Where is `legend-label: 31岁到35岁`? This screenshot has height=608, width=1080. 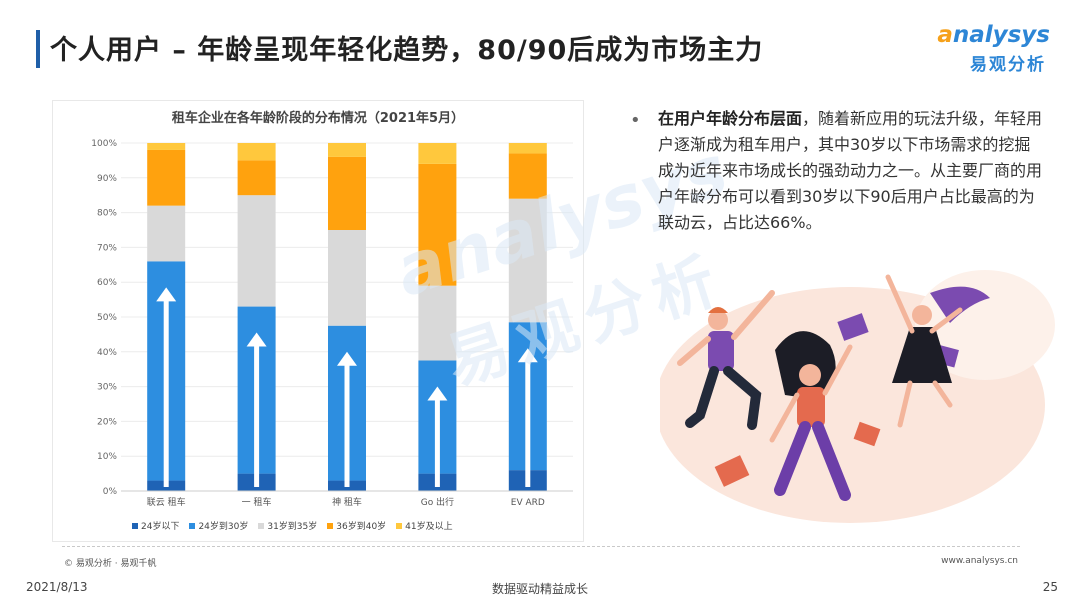 legend-label: 31岁到35岁 is located at coordinates (292, 527).